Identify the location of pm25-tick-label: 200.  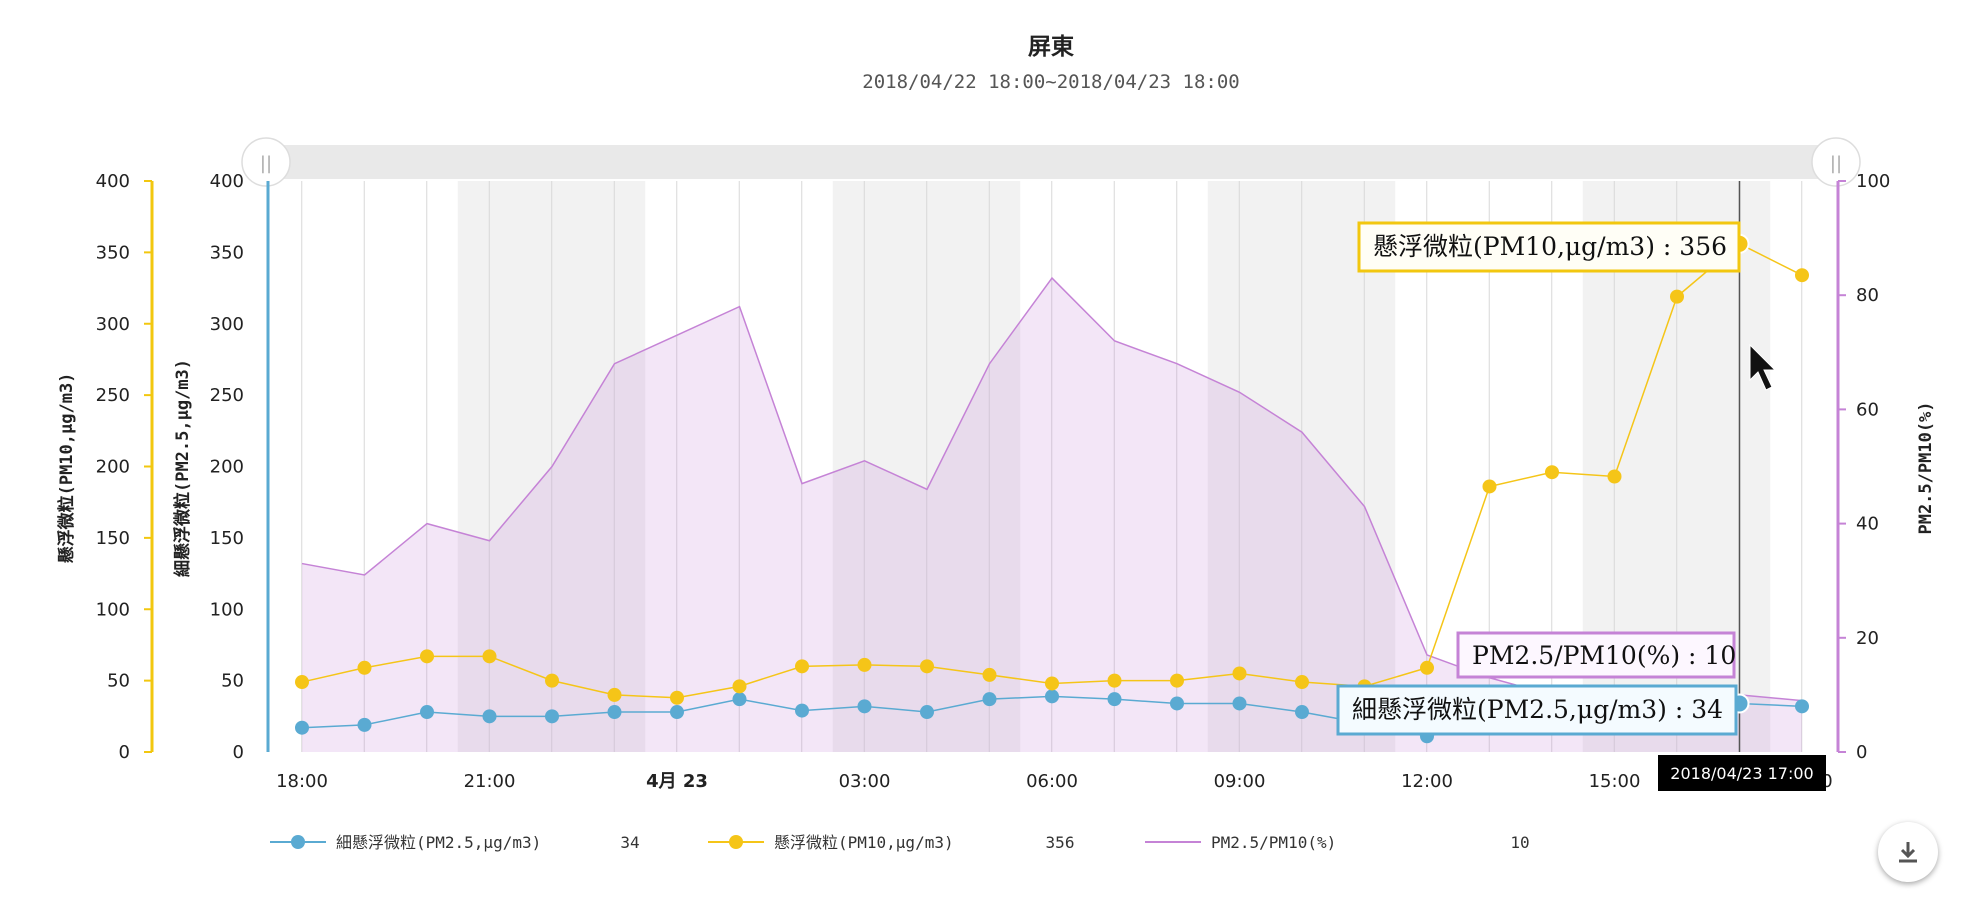
(227, 467).